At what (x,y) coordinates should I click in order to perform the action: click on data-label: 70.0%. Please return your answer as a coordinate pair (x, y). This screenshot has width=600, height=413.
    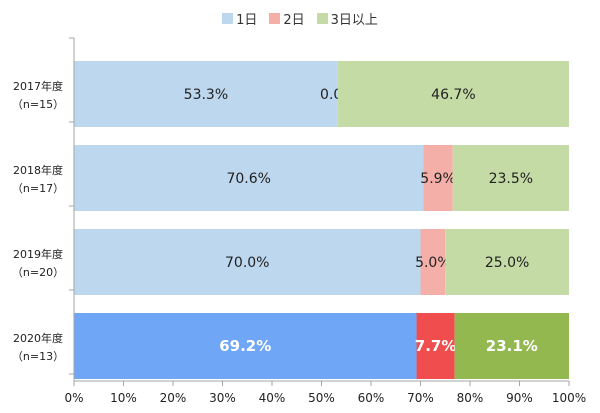
    Looking at the image, I should click on (247, 263).